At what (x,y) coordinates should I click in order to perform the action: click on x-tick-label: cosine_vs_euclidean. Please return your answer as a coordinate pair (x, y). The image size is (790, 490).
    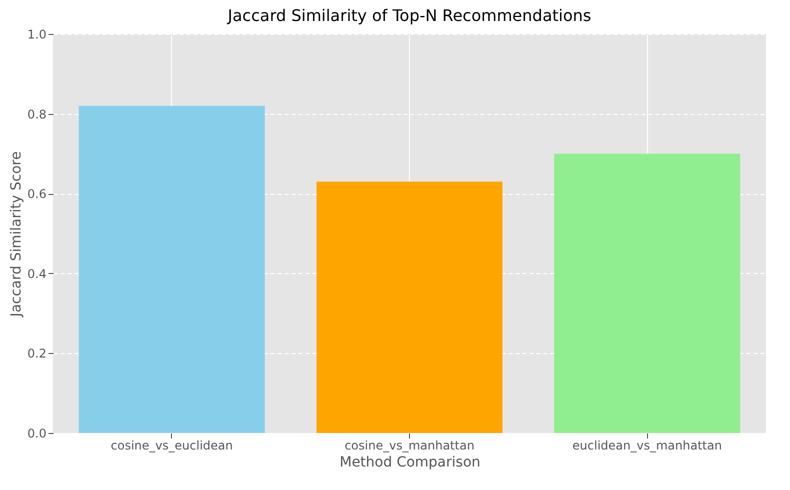
    Looking at the image, I should click on (171, 445).